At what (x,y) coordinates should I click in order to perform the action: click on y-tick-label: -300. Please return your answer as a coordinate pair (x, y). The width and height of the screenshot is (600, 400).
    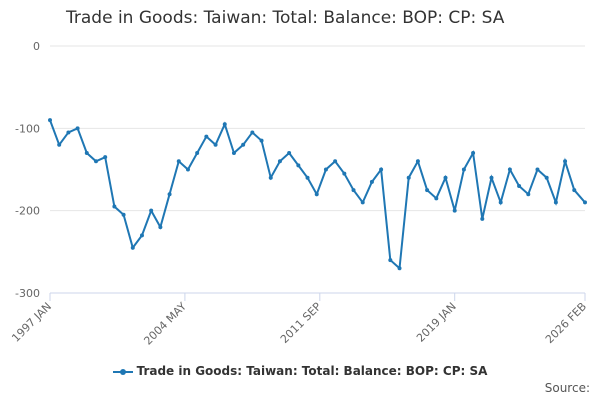
    Looking at the image, I should click on (27, 293).